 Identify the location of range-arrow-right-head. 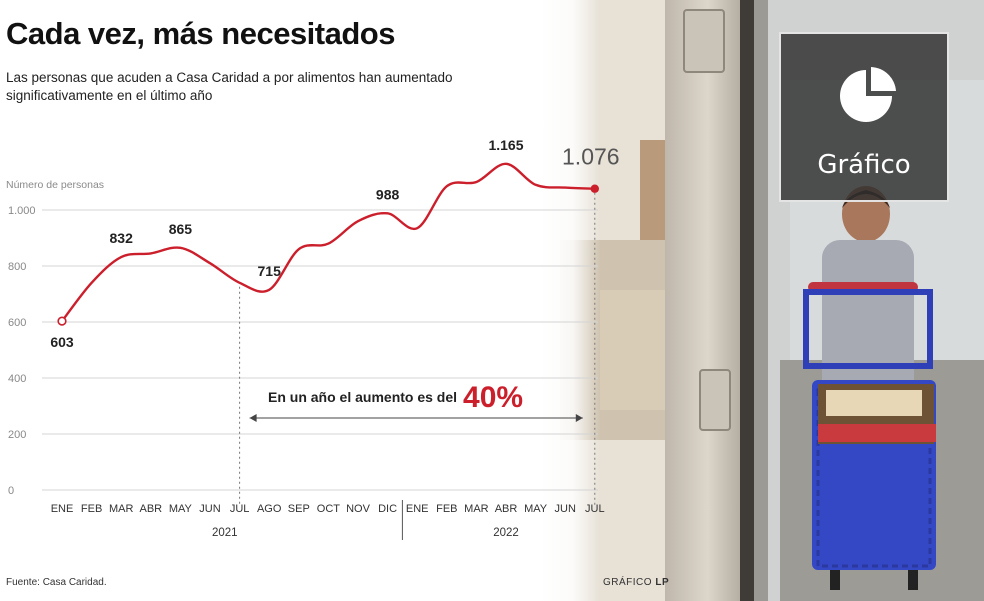
(579, 418).